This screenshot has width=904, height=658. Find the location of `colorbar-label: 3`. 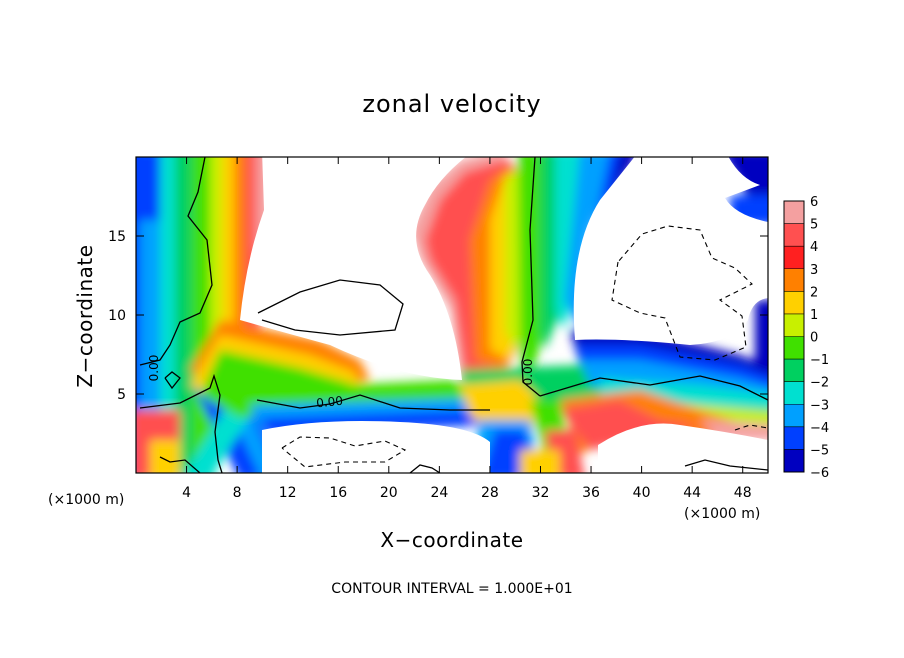

colorbar-label: 3 is located at coordinates (814, 270).